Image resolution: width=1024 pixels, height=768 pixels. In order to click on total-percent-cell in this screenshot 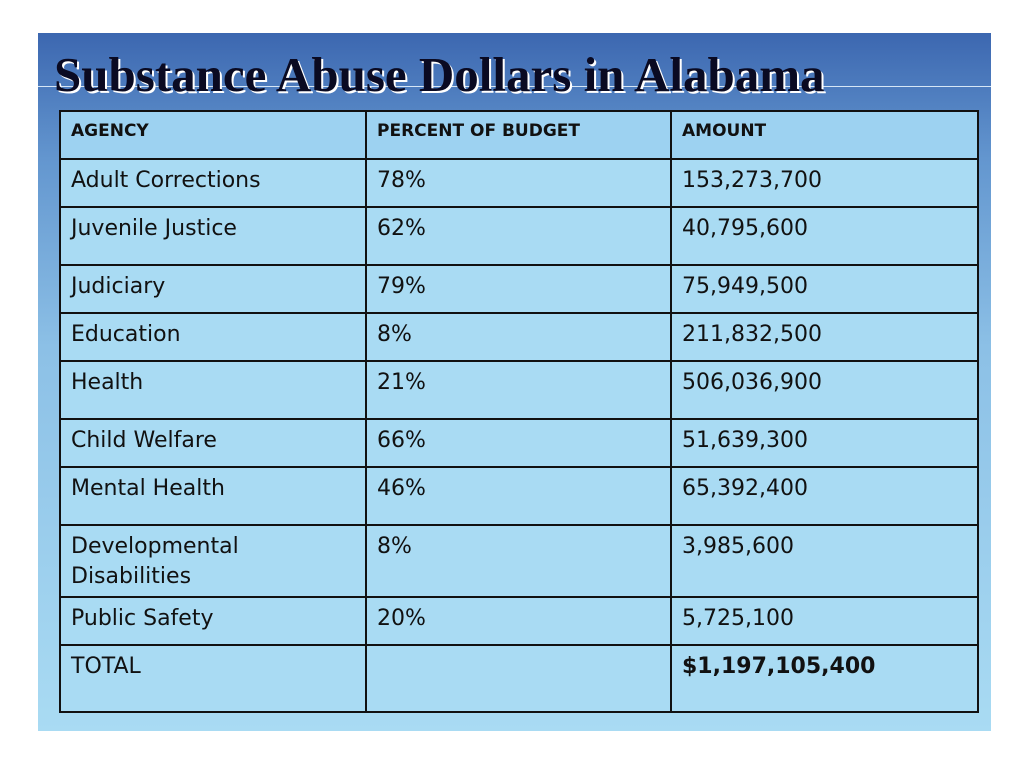, I will do `click(518, 678)`.